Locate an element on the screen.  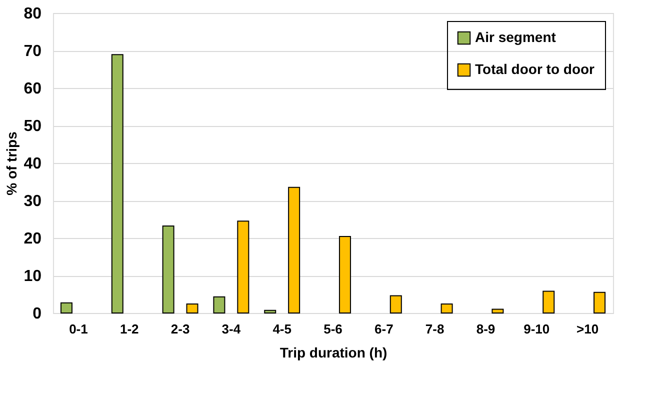
x-tick-label: 7-8 is located at coordinates (434, 329).